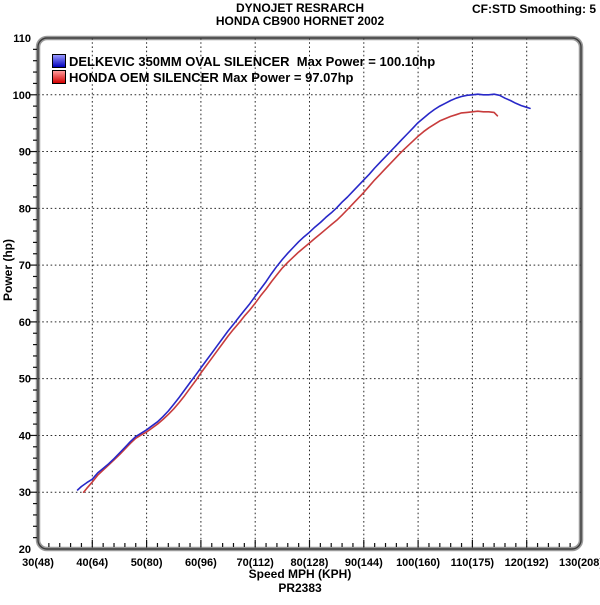 This screenshot has height=605, width=600. I want to click on svg-text: 50, so click(25, 380).